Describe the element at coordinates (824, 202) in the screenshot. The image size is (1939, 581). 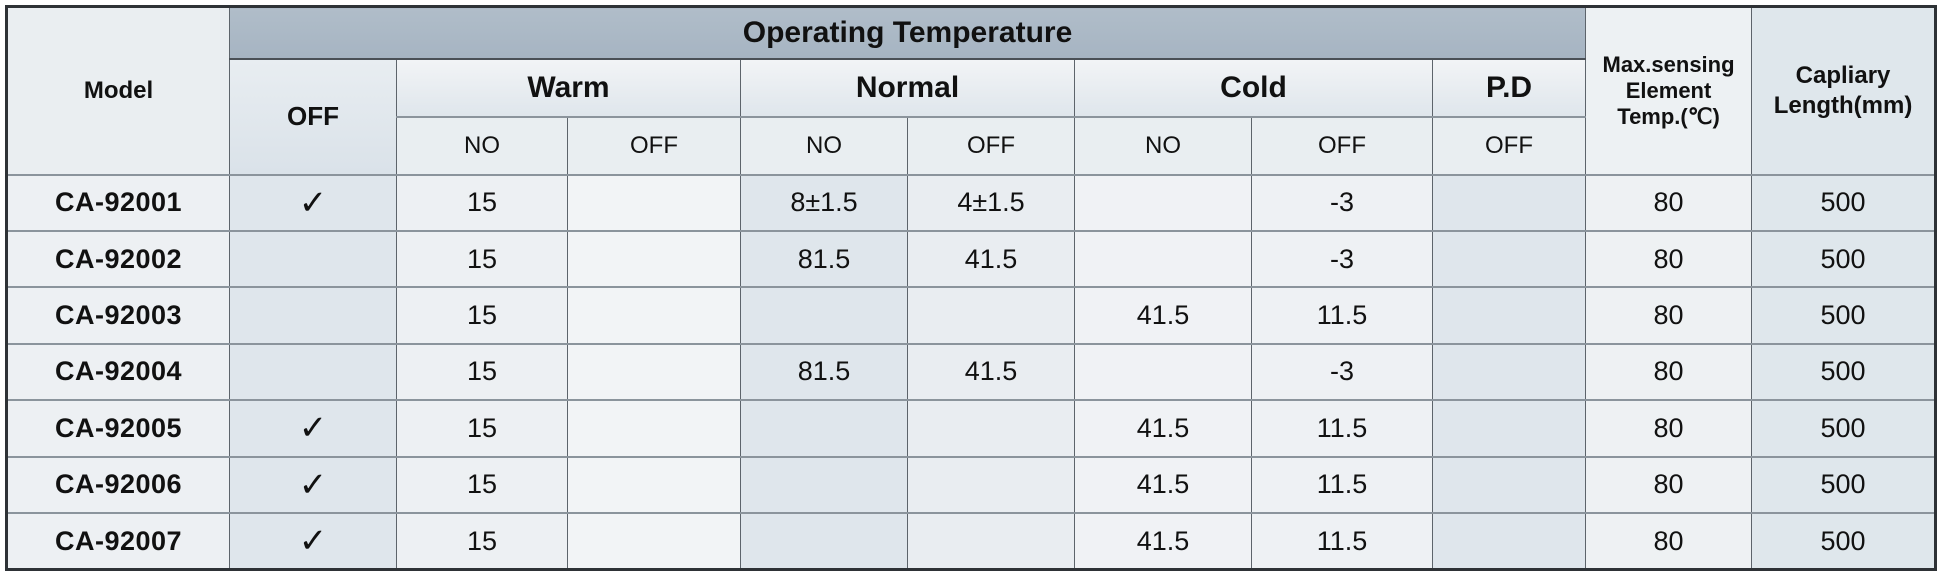
I see `normal-no-cell: 8±1.5` at that location.